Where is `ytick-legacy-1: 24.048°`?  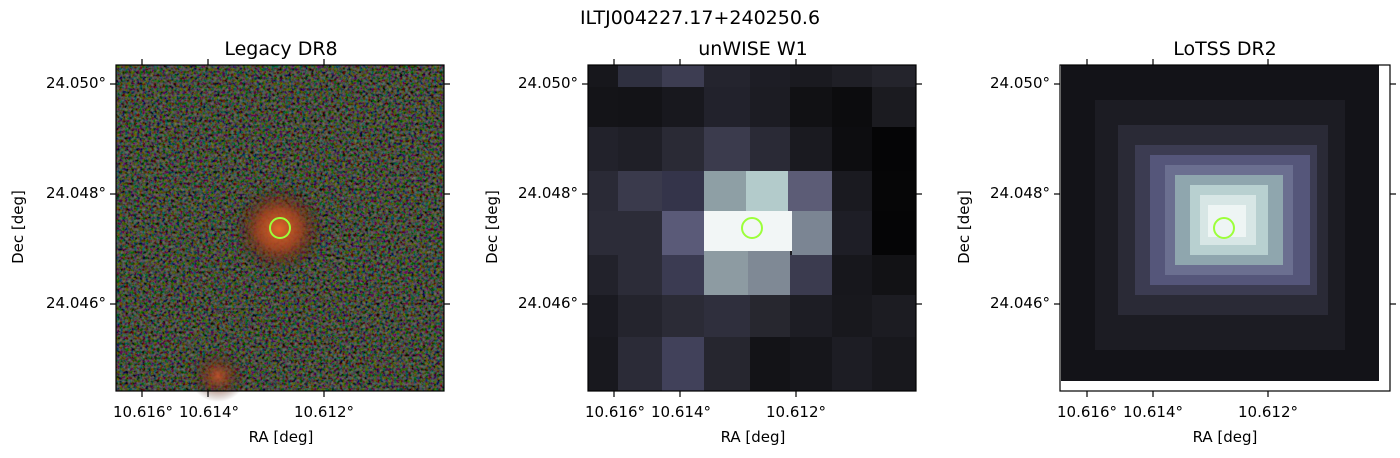
ytick-legacy-1: 24.048° is located at coordinates (76, 193).